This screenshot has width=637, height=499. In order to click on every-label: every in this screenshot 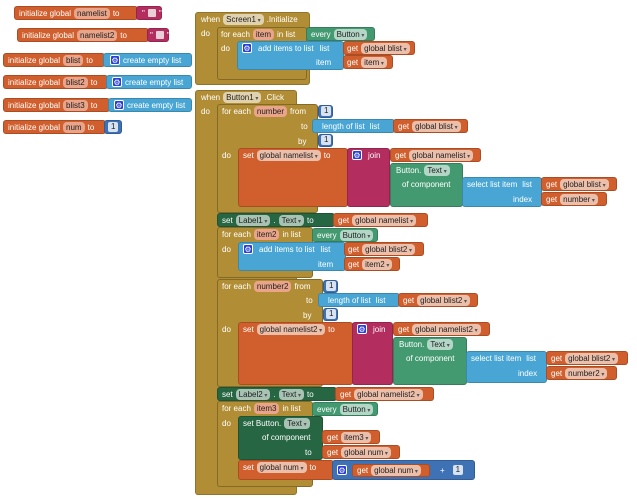, I will do `click(327, 235)`.